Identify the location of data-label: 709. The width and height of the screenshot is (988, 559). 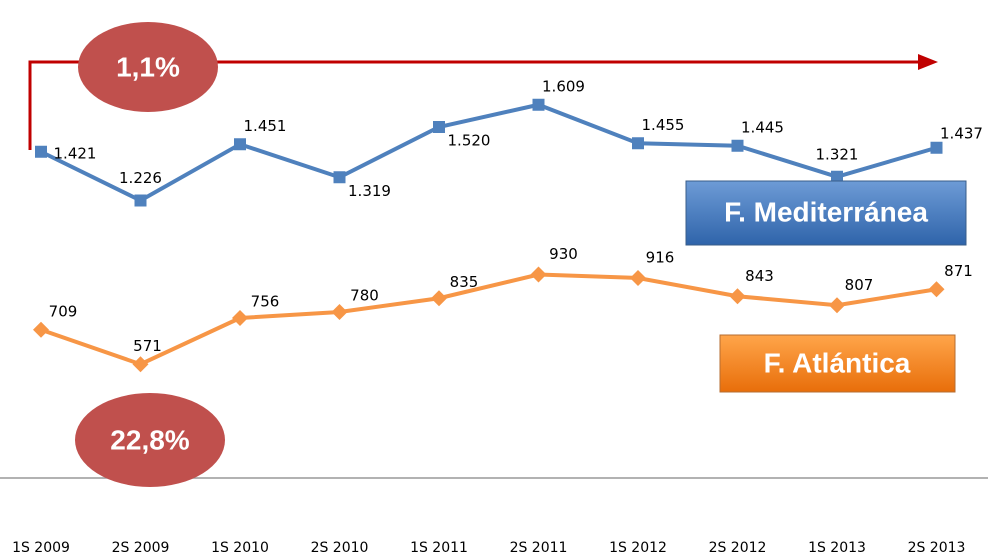
(63, 311).